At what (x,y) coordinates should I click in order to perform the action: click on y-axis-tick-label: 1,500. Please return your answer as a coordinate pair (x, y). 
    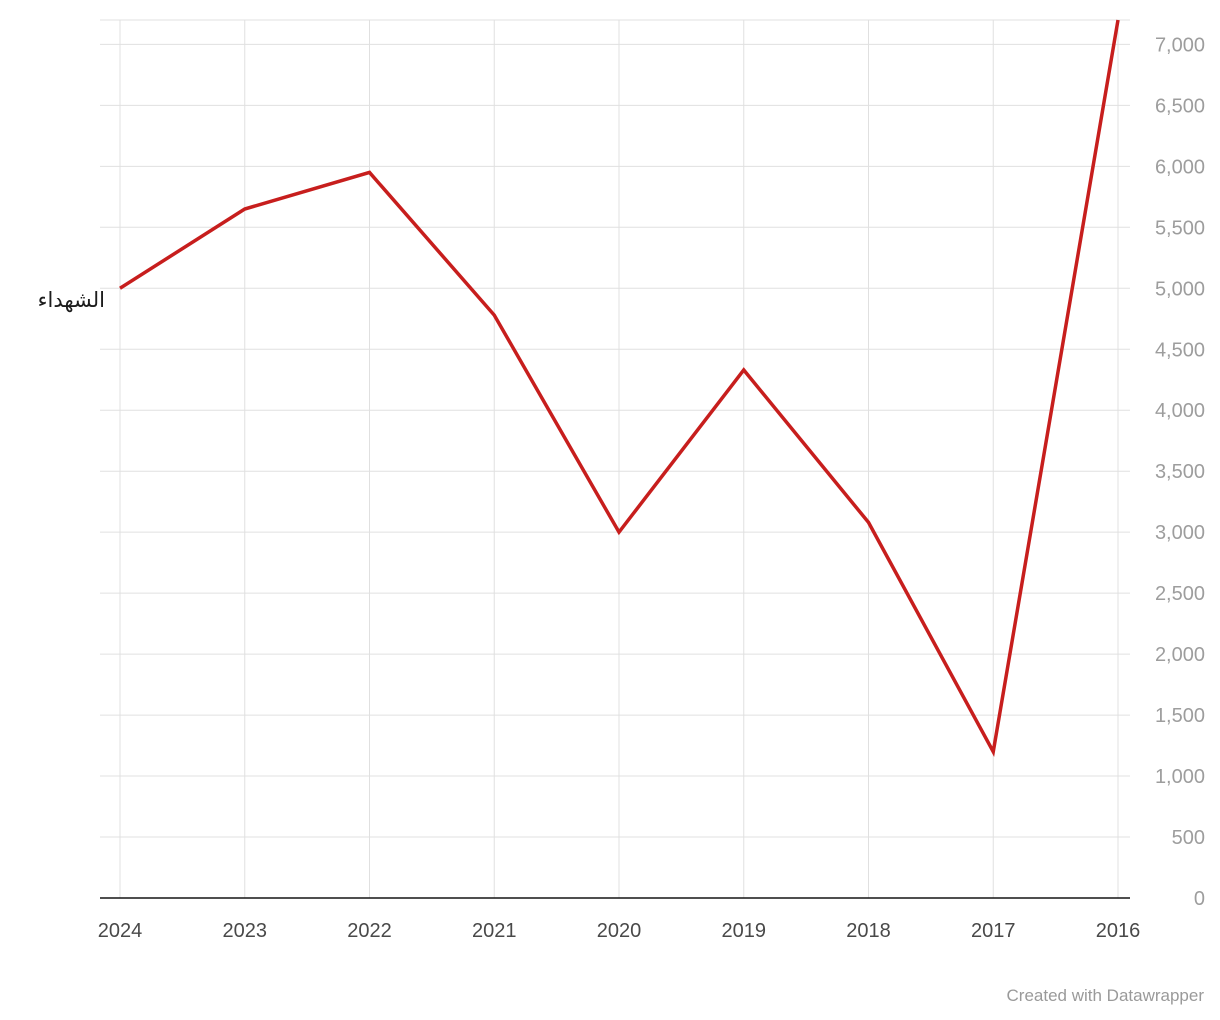
    Looking at the image, I should click on (1180, 716).